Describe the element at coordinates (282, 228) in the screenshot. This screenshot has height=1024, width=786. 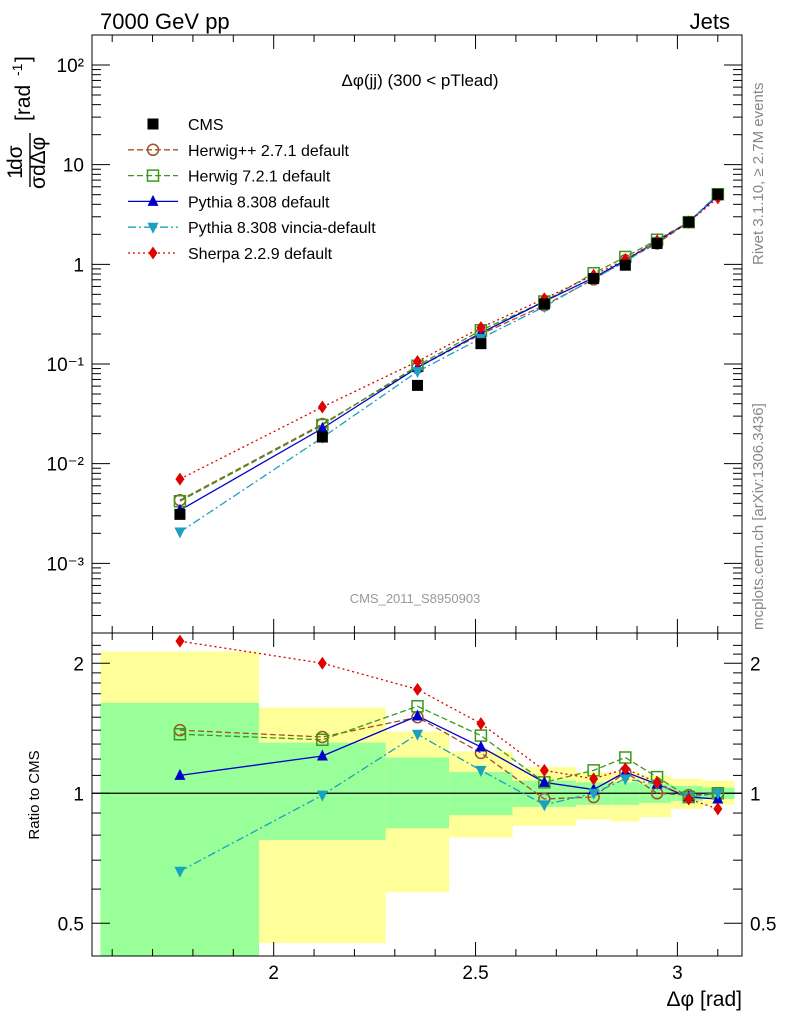
I see `legend-label-pythia-8-308-vincia-default: Pythia 8.308 vincia-default` at that location.